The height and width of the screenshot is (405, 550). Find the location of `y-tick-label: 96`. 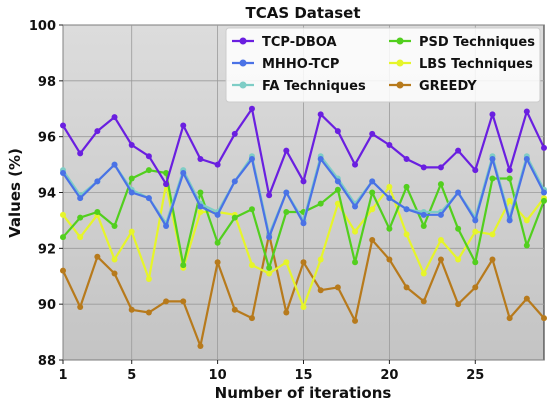

y-tick-label: 96 is located at coordinates (47, 138).